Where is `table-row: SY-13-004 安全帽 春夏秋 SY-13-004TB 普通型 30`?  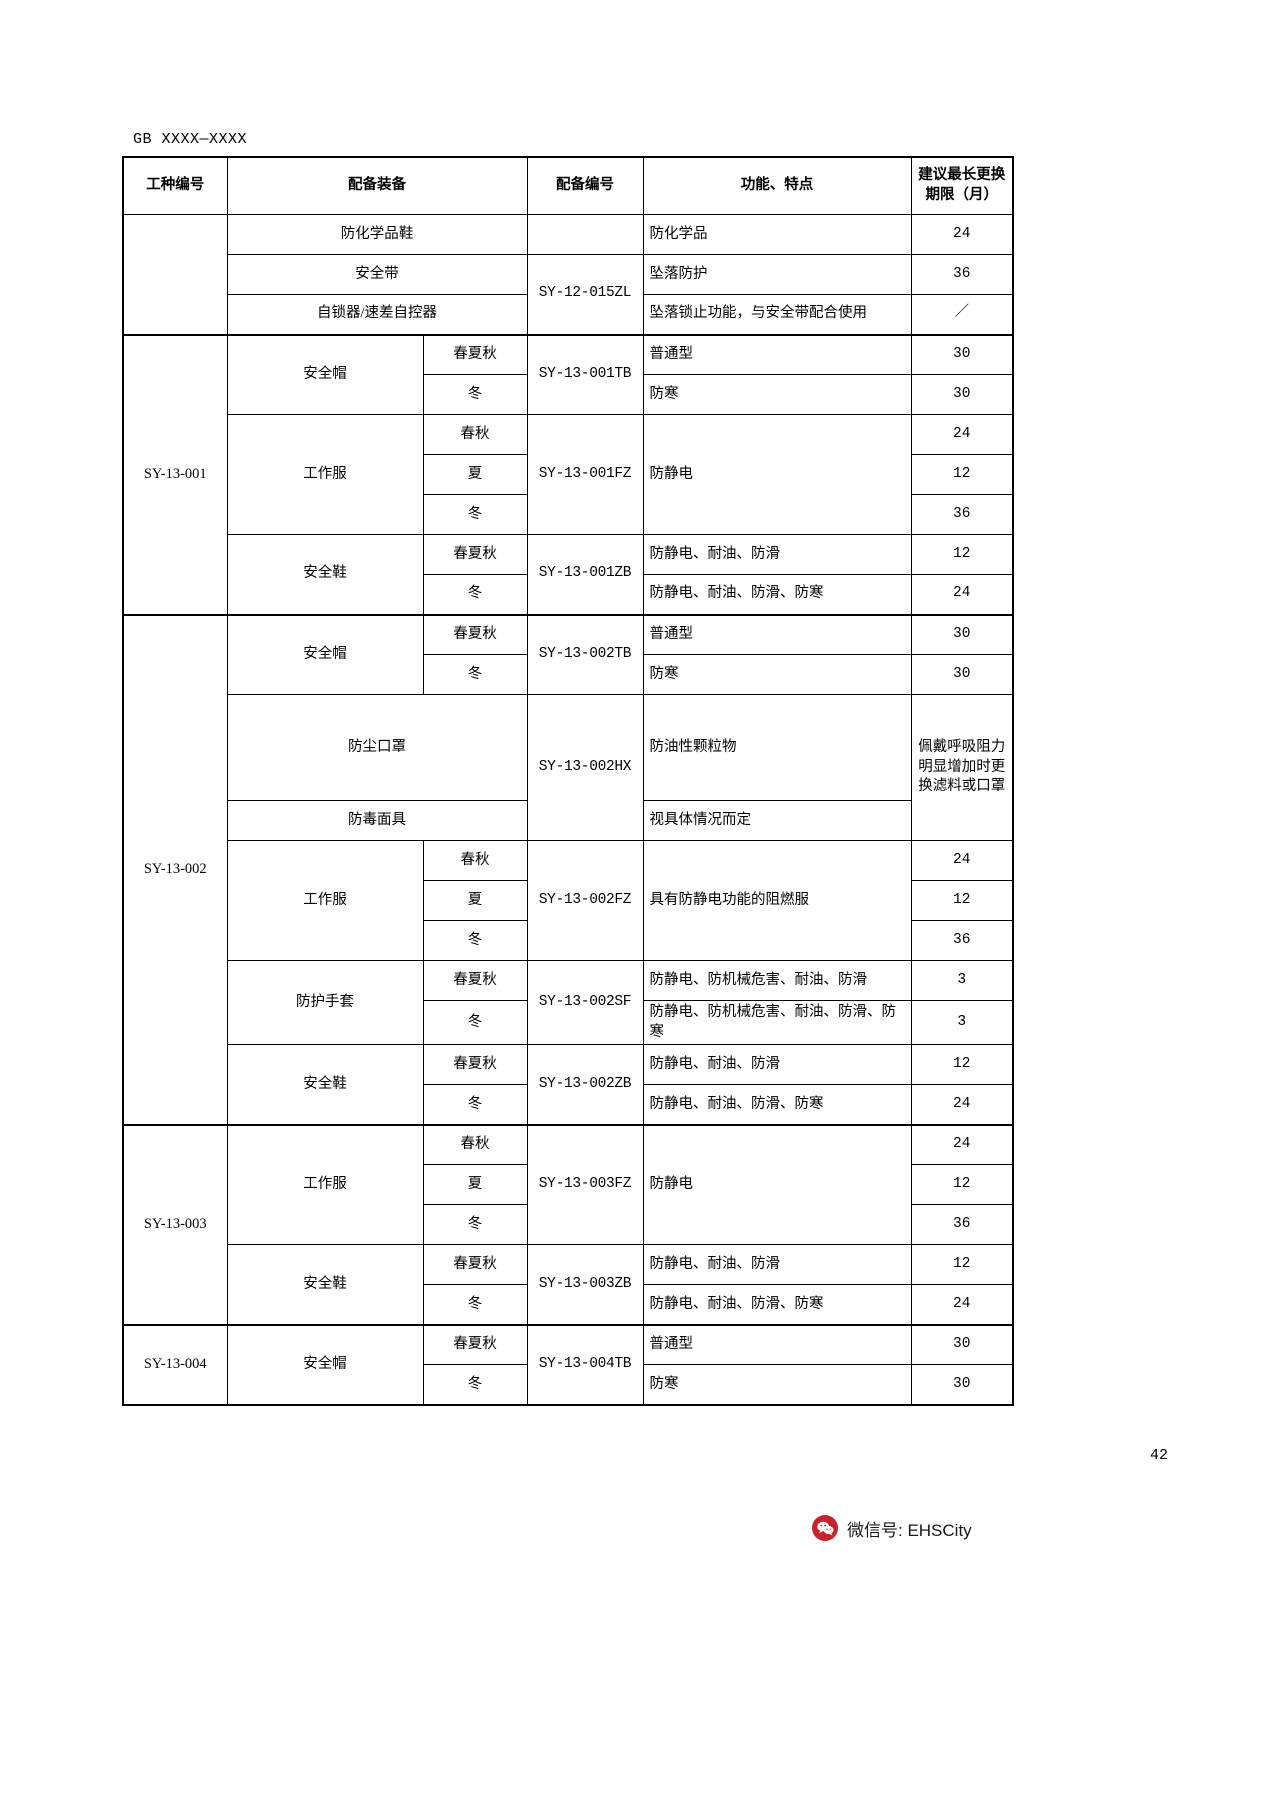
table-row: SY-13-004 安全帽 春夏秋 SY-13-004TB 普通型 30 is located at coordinates (568, 1364).